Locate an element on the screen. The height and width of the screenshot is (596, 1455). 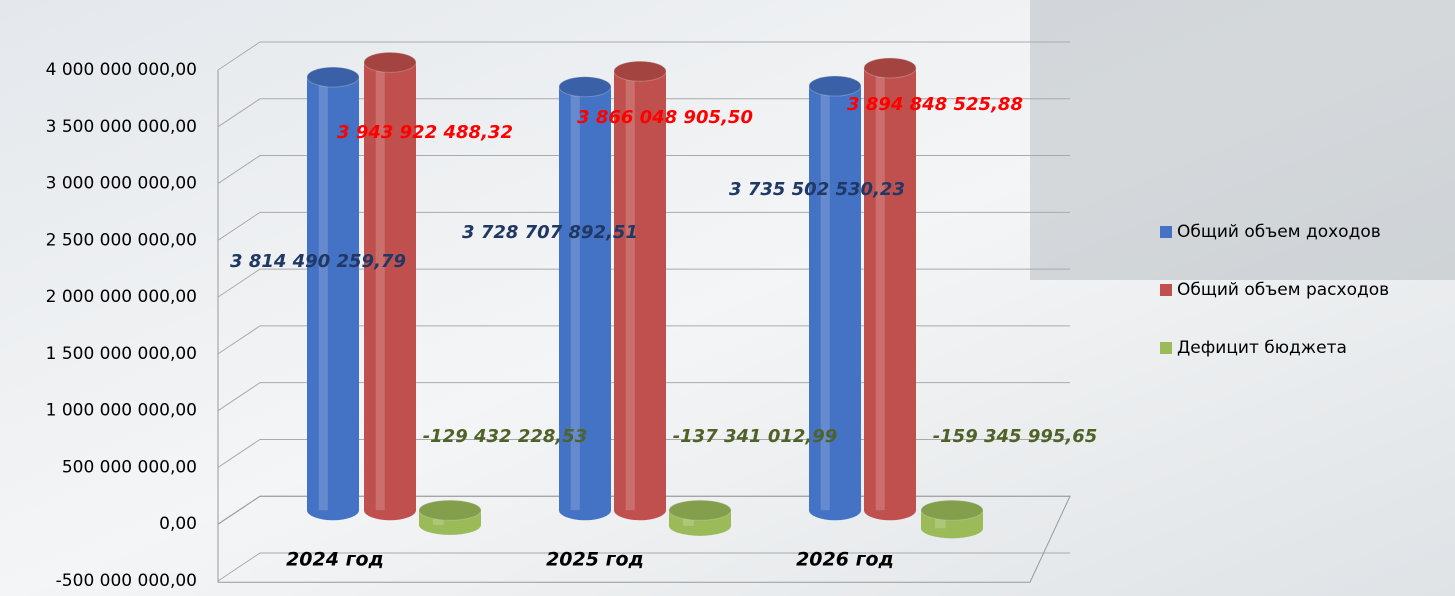
value-label: 3 943 922 488,32 is located at coordinates (425, 132).